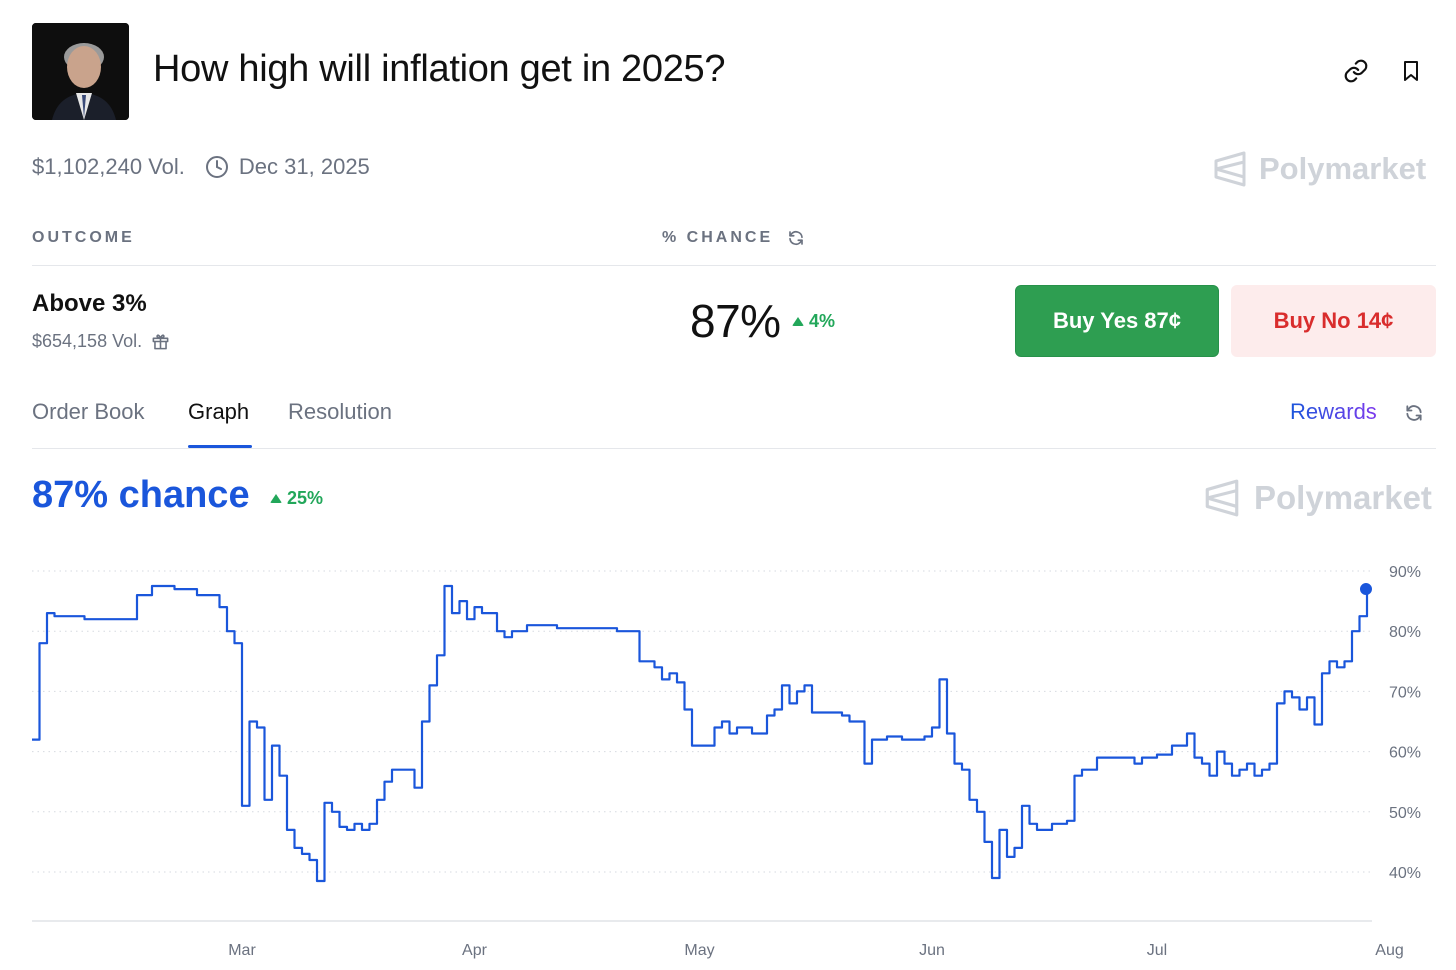  I want to click on current-value-point, so click(1366, 589).